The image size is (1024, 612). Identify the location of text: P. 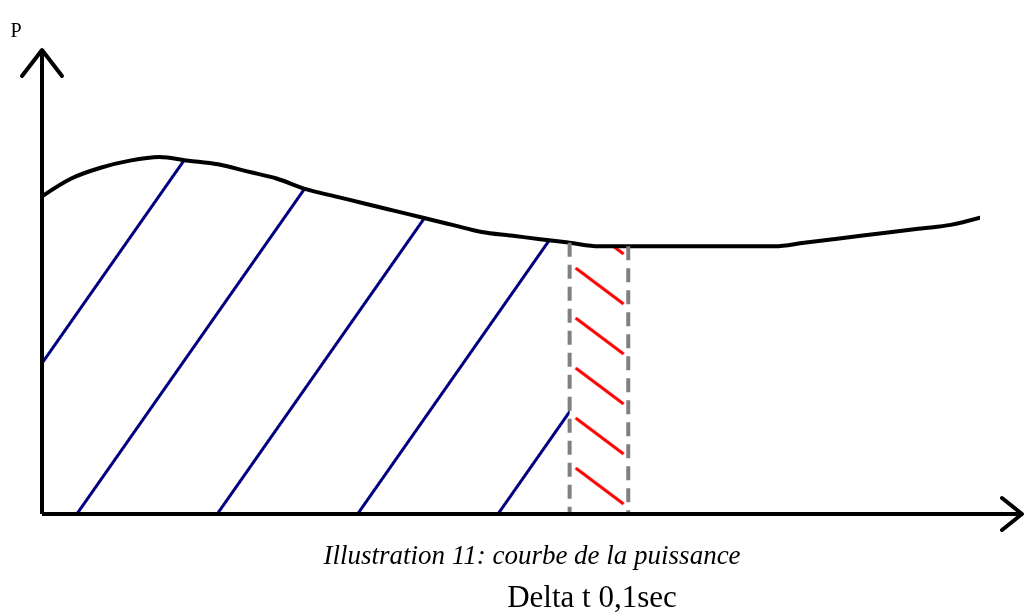
(16, 30).